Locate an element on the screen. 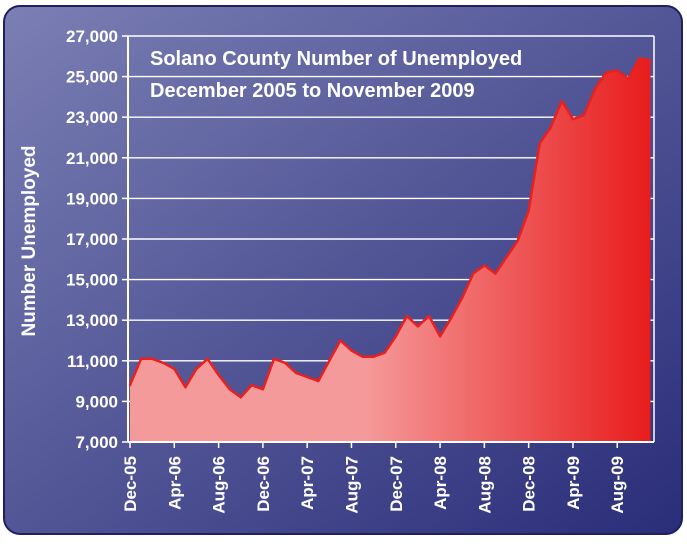  y-tick-label: 19,000 is located at coordinates (92, 198).